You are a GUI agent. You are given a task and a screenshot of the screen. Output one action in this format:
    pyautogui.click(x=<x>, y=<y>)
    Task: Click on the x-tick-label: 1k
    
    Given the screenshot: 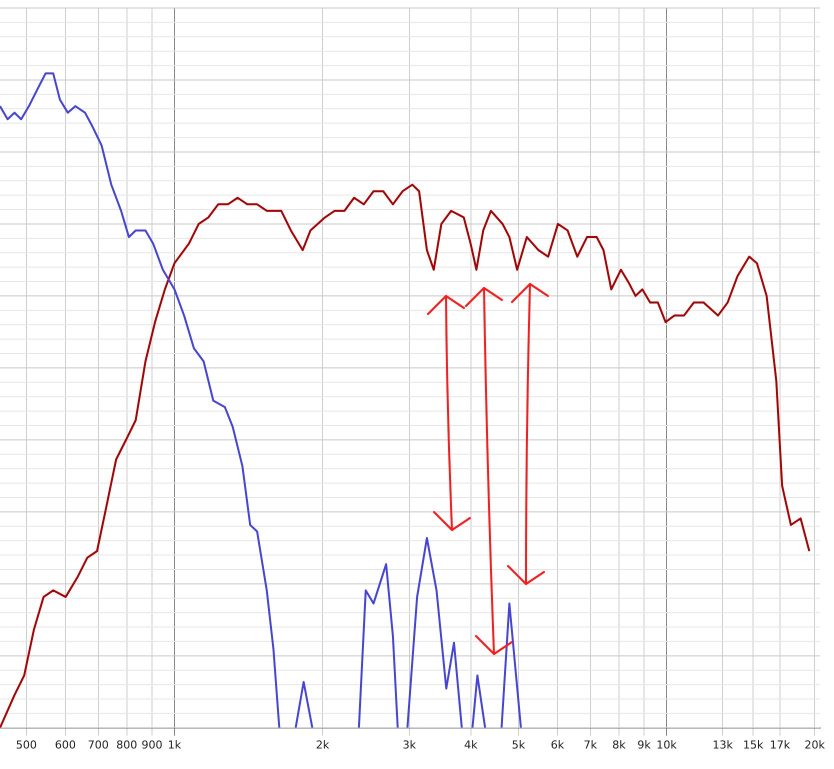 What is the action you would take?
    pyautogui.click(x=175, y=745)
    